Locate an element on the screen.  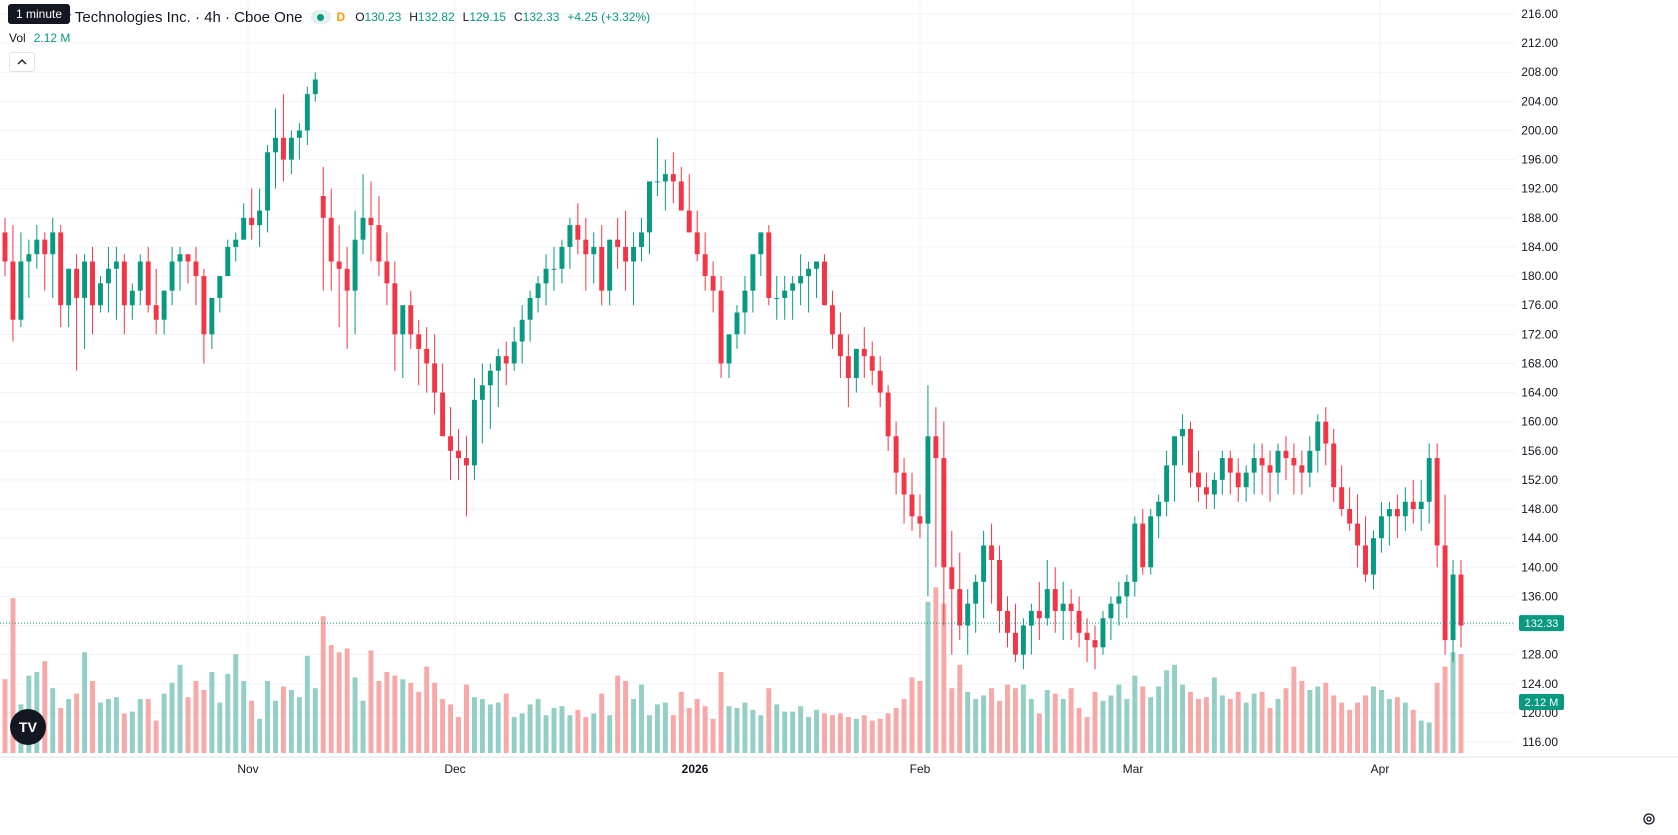
volume-label: Vol is located at coordinates (17, 38).